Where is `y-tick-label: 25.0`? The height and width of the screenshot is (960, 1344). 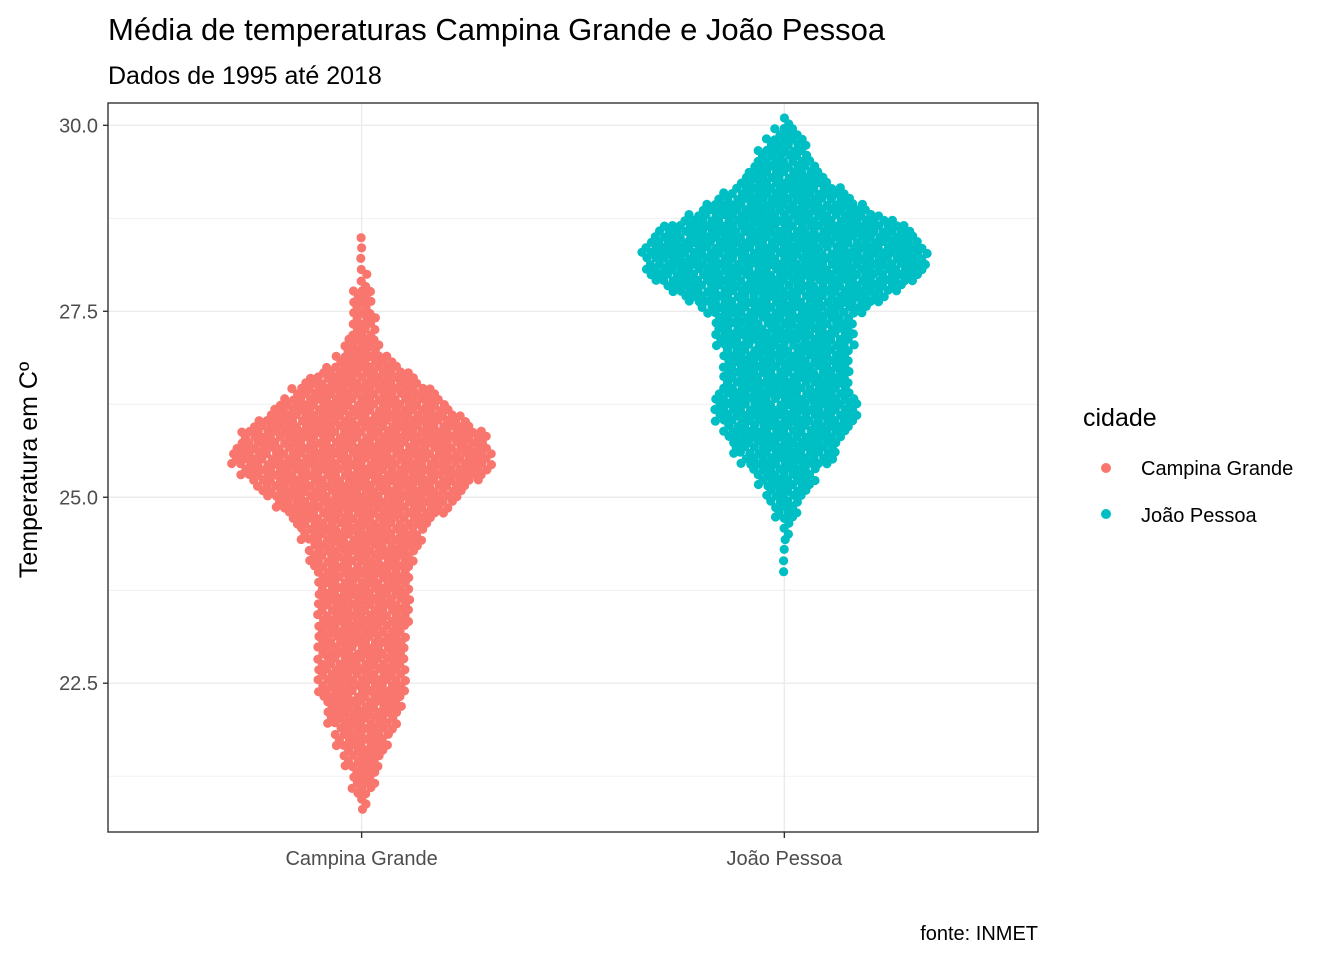 y-tick-label: 25.0 is located at coordinates (78, 498).